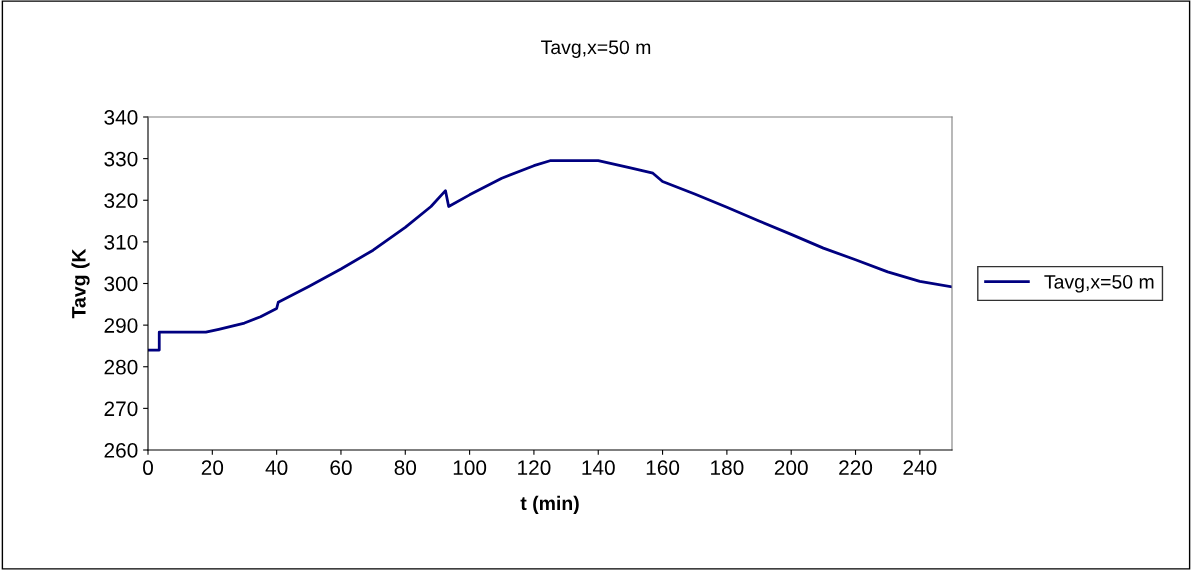  Describe the element at coordinates (121, 367) in the screenshot. I see `y-tick-label: 280` at that location.